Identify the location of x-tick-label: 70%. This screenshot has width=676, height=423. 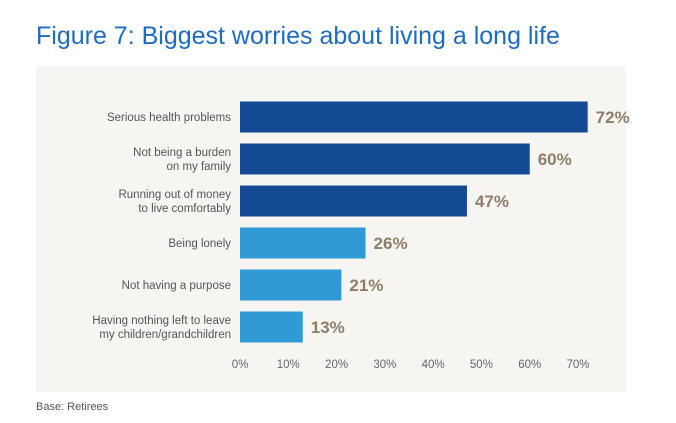
(577, 365).